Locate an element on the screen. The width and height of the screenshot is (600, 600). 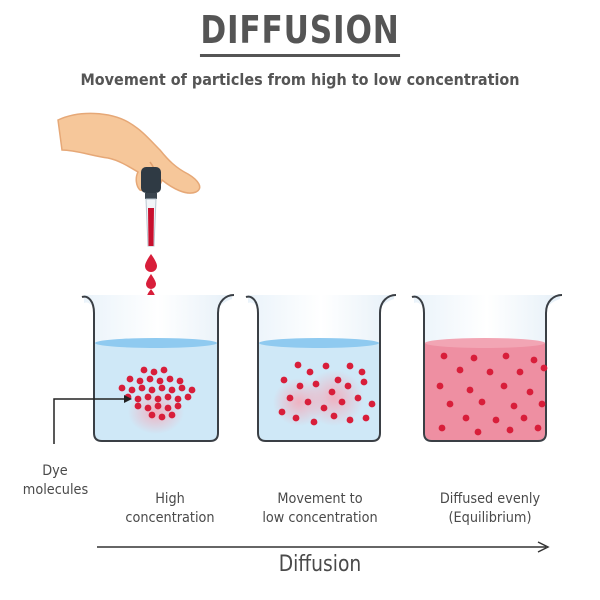
diffusion-arrow-label: Diffusion is located at coordinates (320, 564).